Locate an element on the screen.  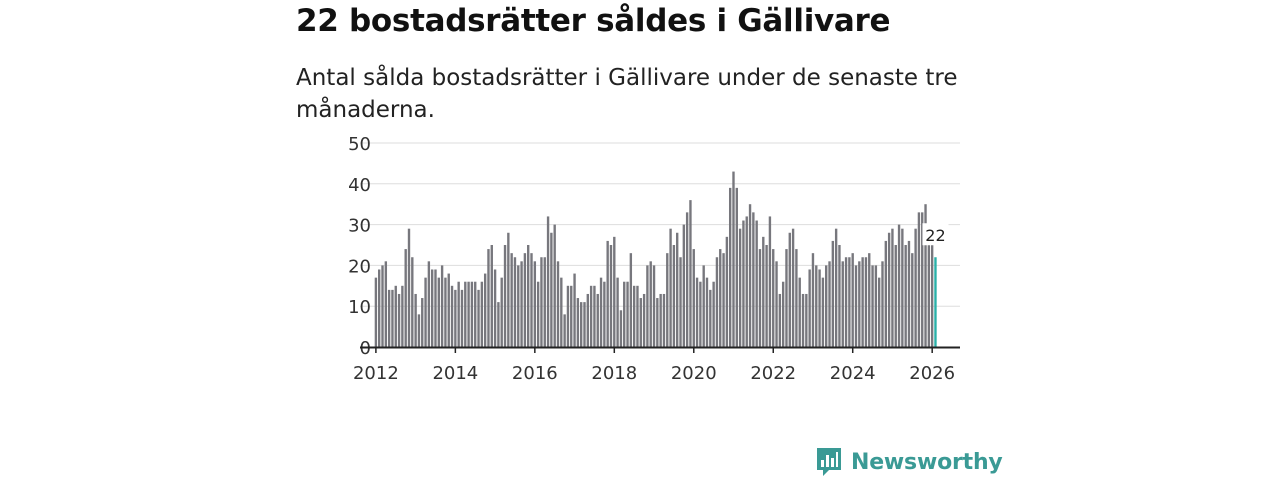
annotation-background is located at coordinates (935, 234).